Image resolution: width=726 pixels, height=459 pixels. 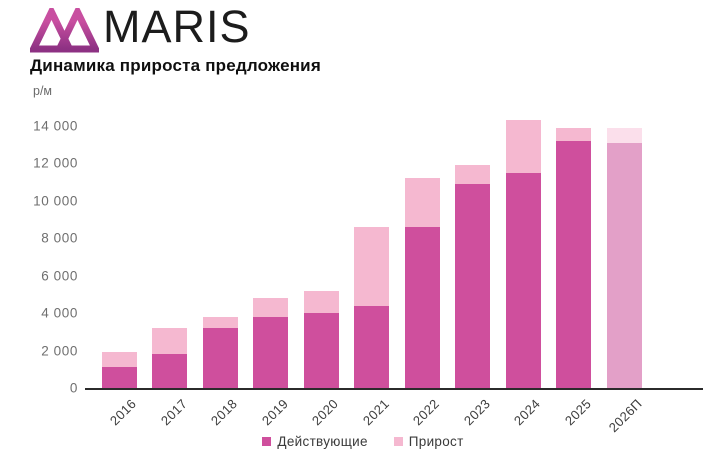 What do you see at coordinates (175, 65) in the screenshot?
I see `chart-title: Динамика прироста предложения` at bounding box center [175, 65].